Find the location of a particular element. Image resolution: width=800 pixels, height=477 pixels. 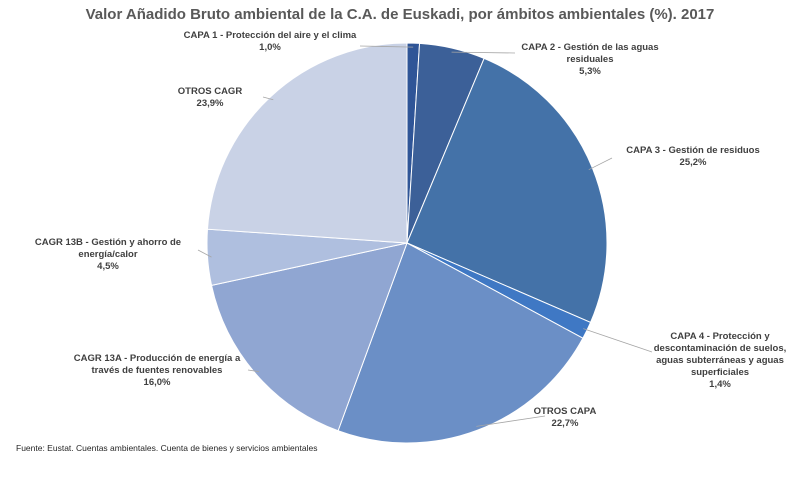

slice-label-value: 1,0% is located at coordinates (270, 47).